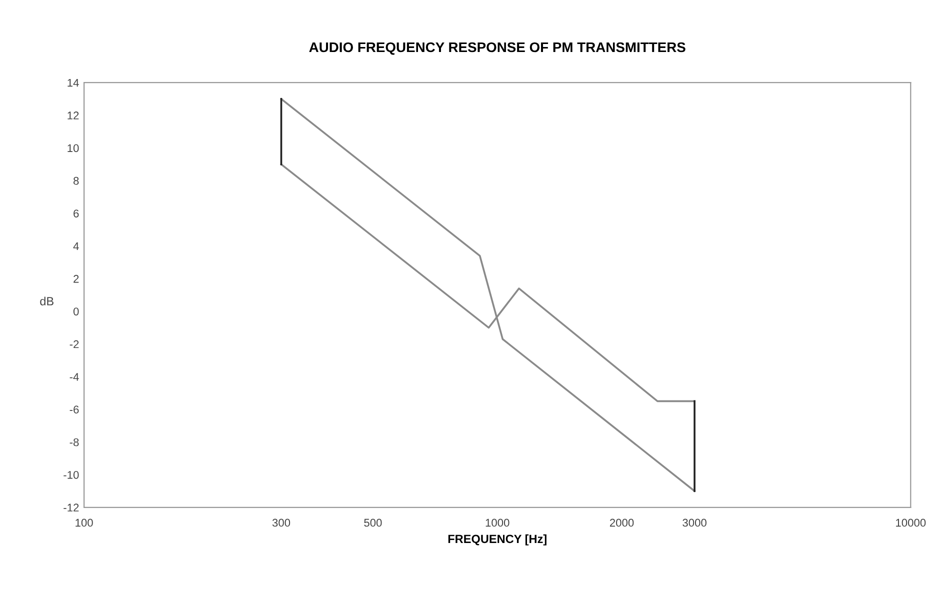 The height and width of the screenshot is (590, 934). What do you see at coordinates (622, 522) in the screenshot?
I see `x-tick-label: 2000` at bounding box center [622, 522].